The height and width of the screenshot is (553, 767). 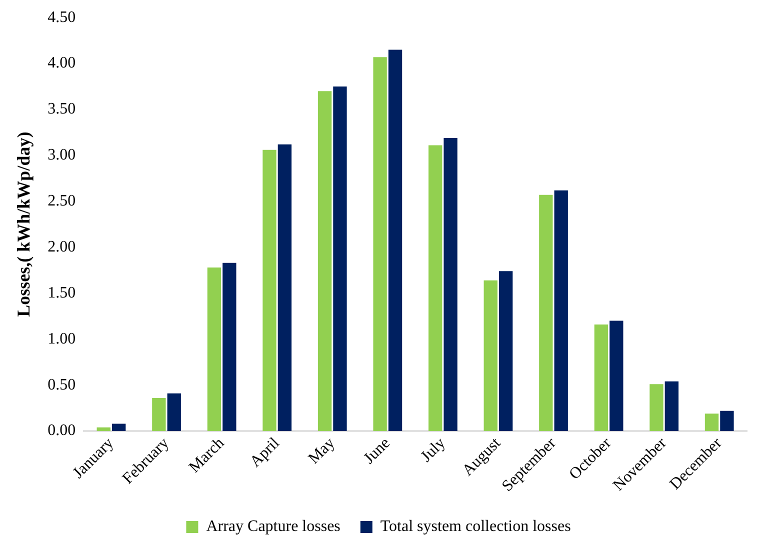 What do you see at coordinates (62, 201) in the screenshot?
I see `y-tick-label: 2.50` at bounding box center [62, 201].